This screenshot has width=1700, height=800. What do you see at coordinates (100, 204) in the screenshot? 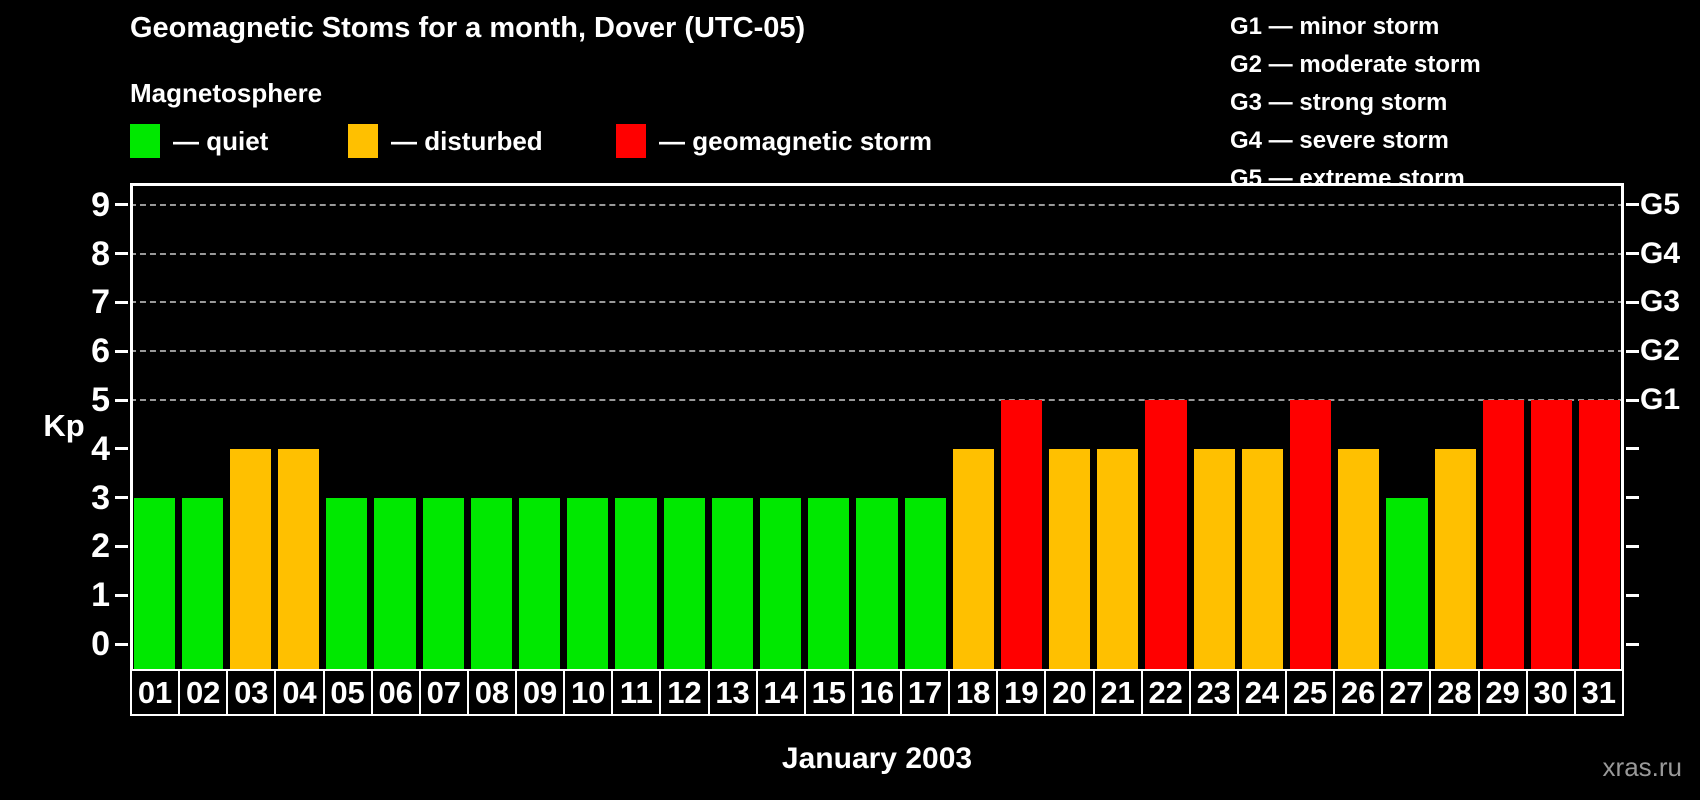
I see `y-axis-label-9: 9` at bounding box center [100, 204].